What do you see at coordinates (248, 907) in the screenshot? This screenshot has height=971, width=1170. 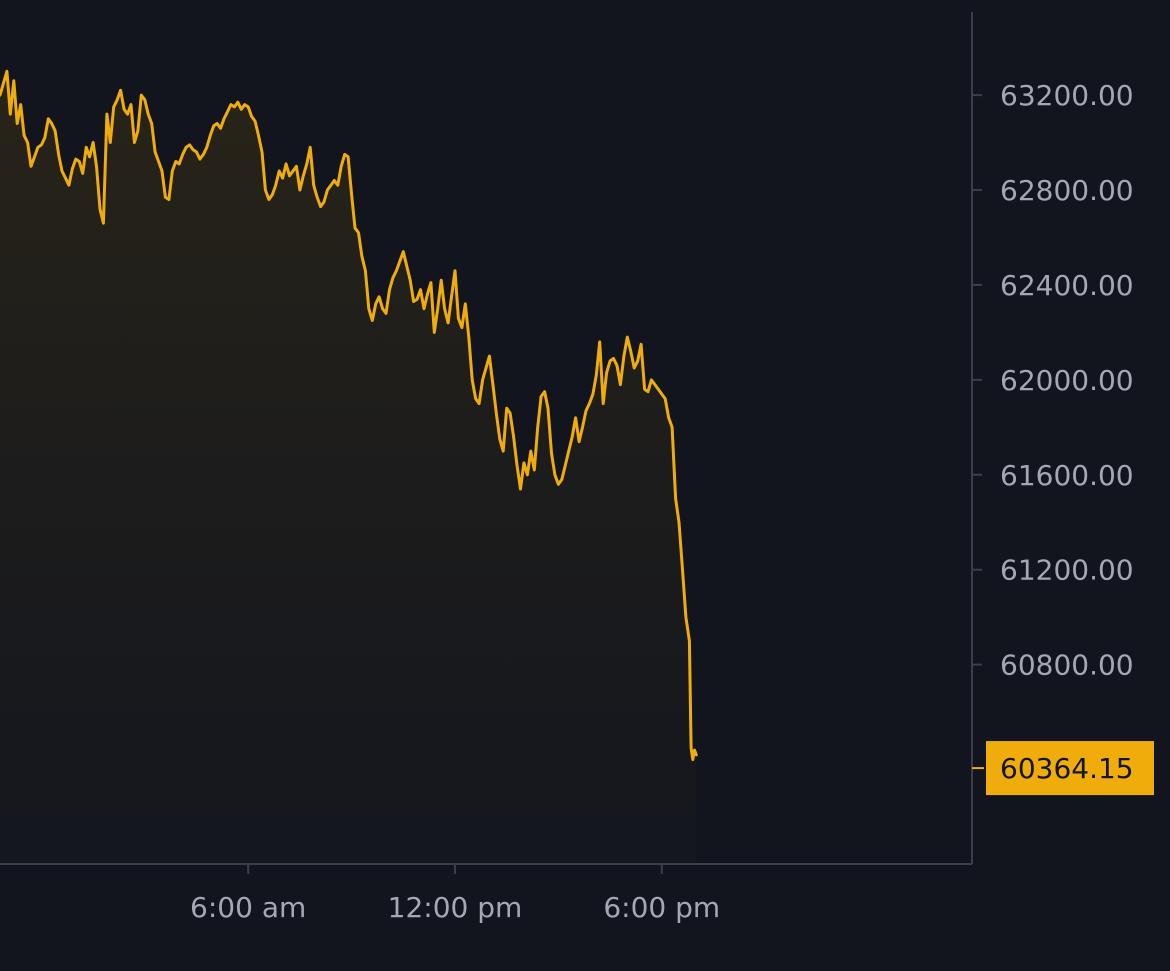 I see `x-tick-label: 6:00 am` at bounding box center [248, 907].